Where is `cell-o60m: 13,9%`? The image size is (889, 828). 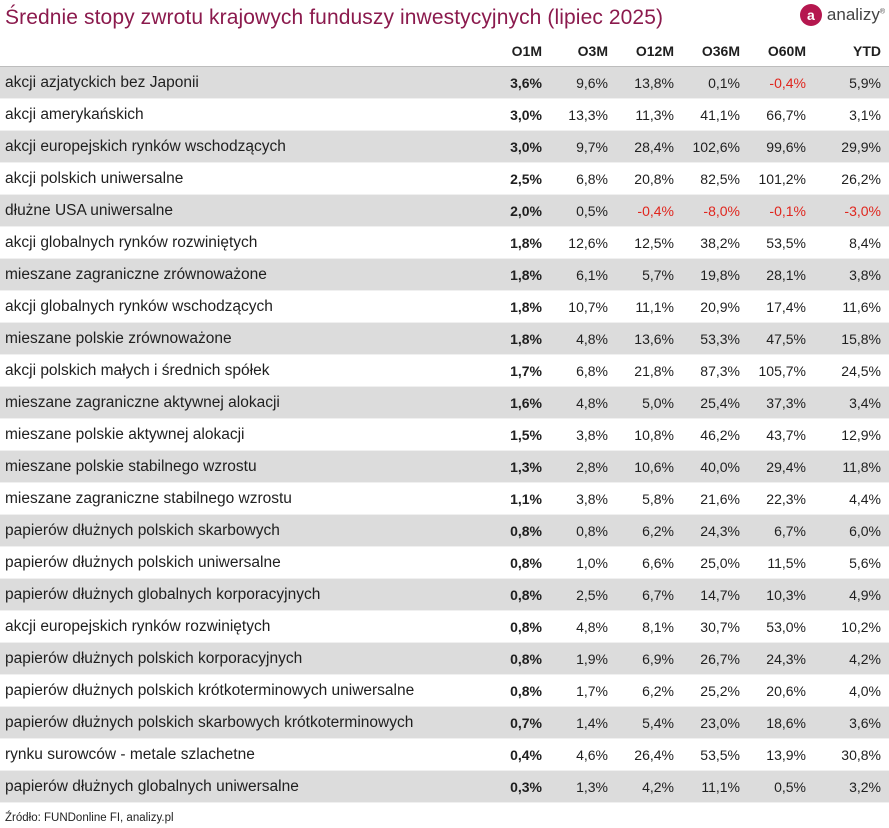
cell-o60m: 13,9% is located at coordinates (781, 754).